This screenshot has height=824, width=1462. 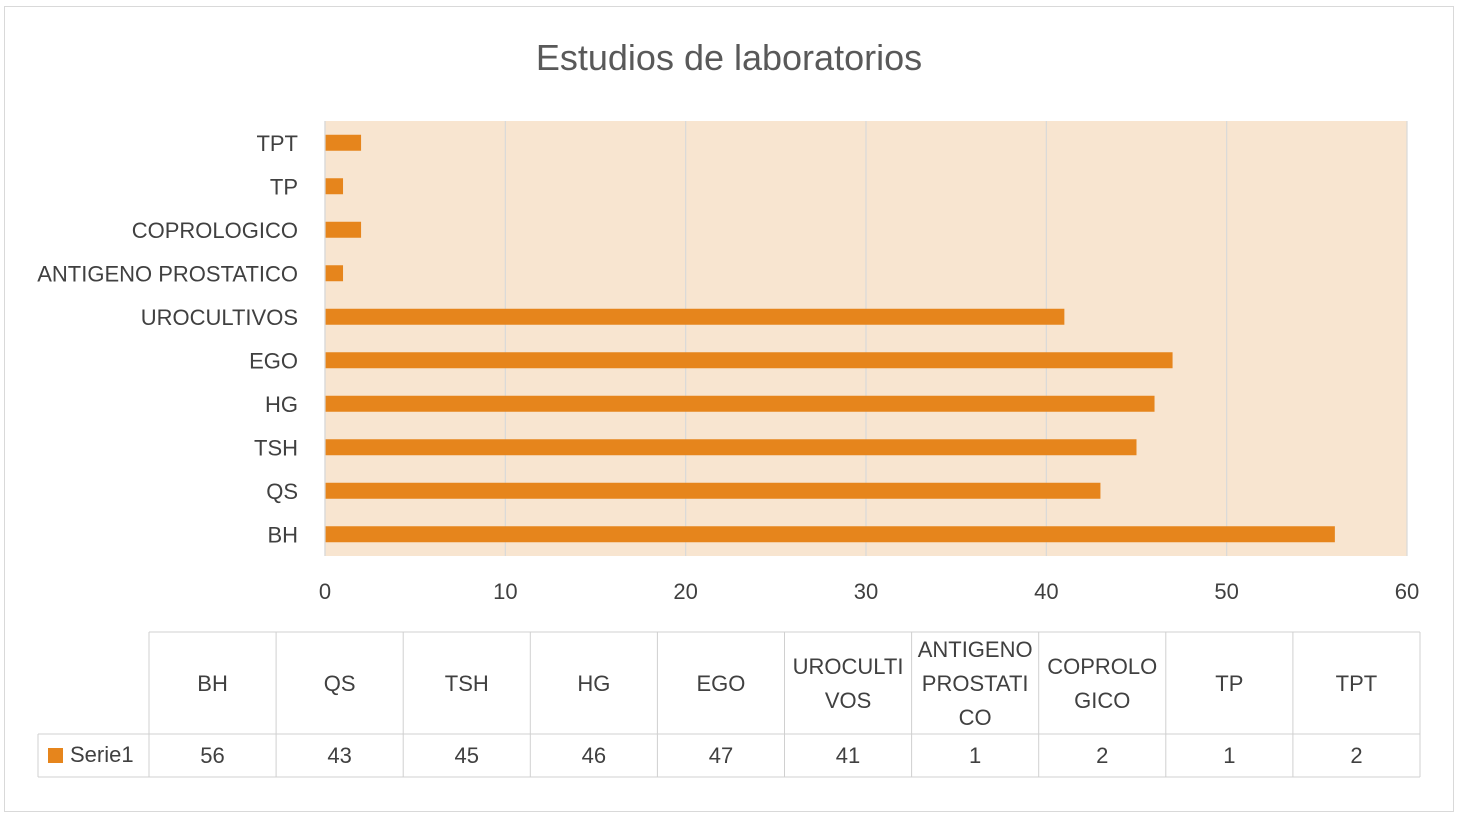 What do you see at coordinates (102, 754) in the screenshot?
I see `legend-series-name: Serie1` at bounding box center [102, 754].